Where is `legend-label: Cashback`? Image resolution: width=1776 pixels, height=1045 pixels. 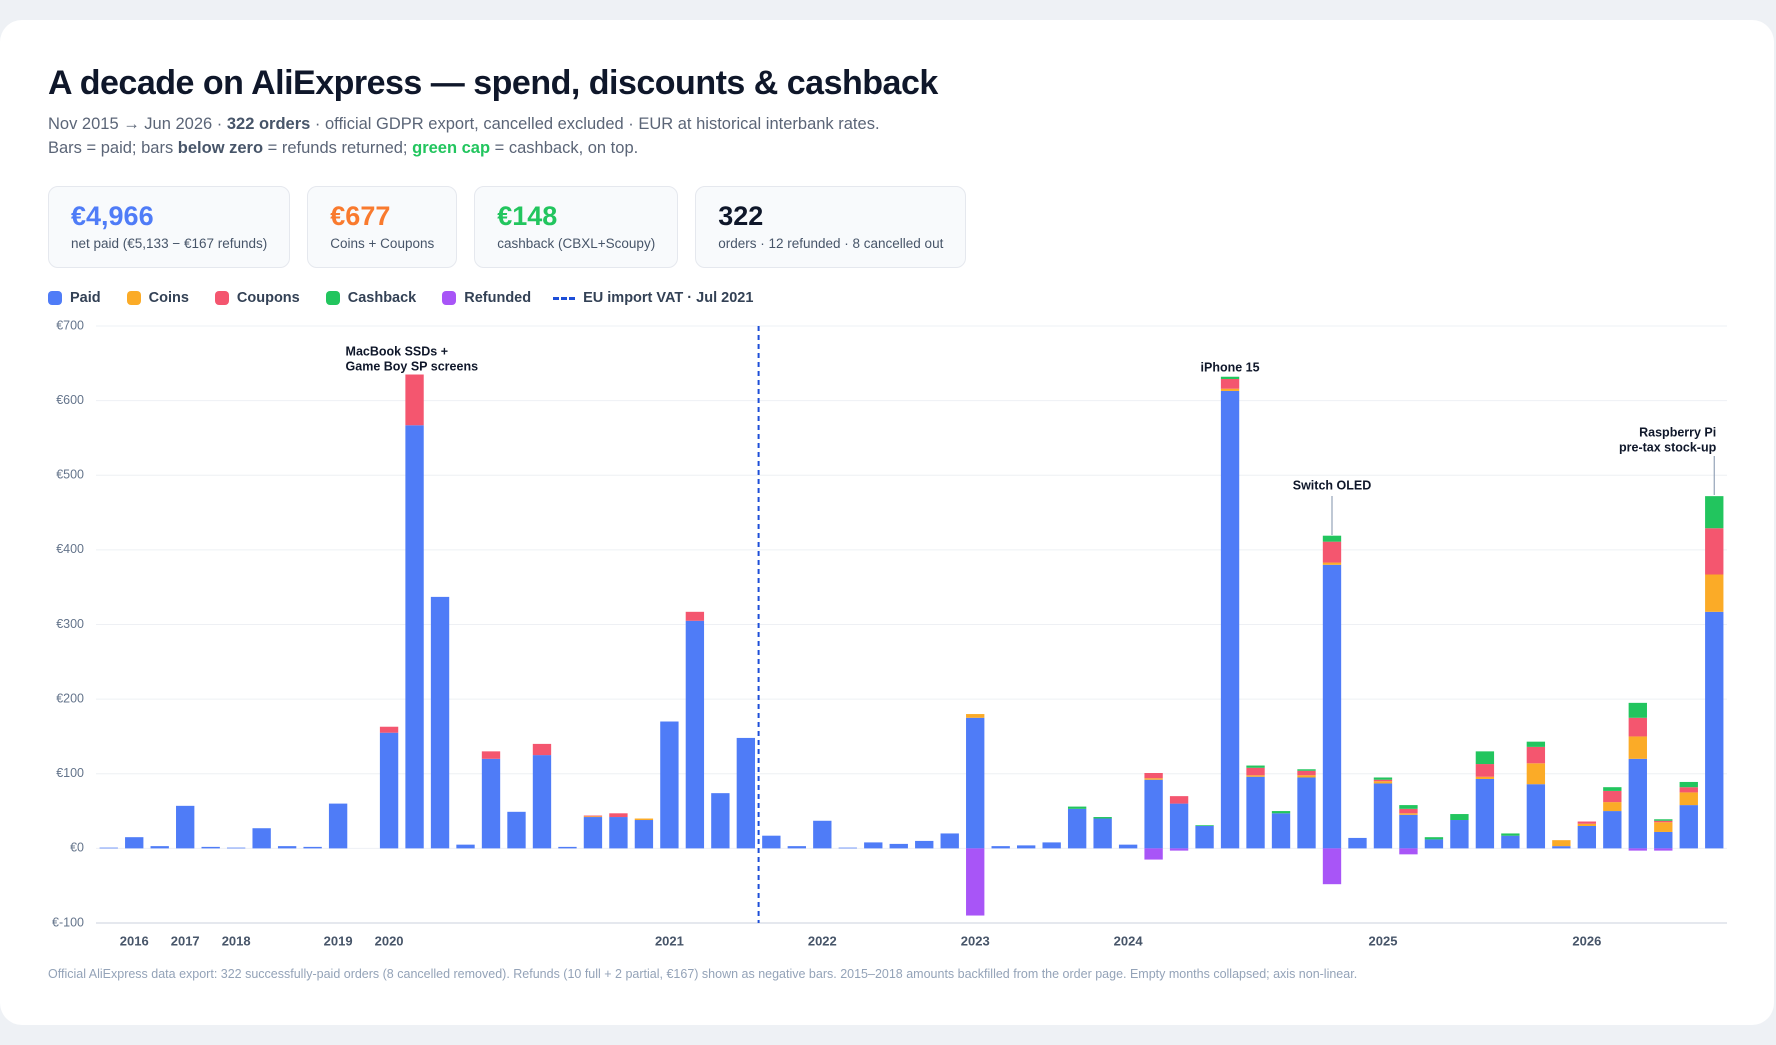
legend-label: Cashback is located at coordinates (382, 298).